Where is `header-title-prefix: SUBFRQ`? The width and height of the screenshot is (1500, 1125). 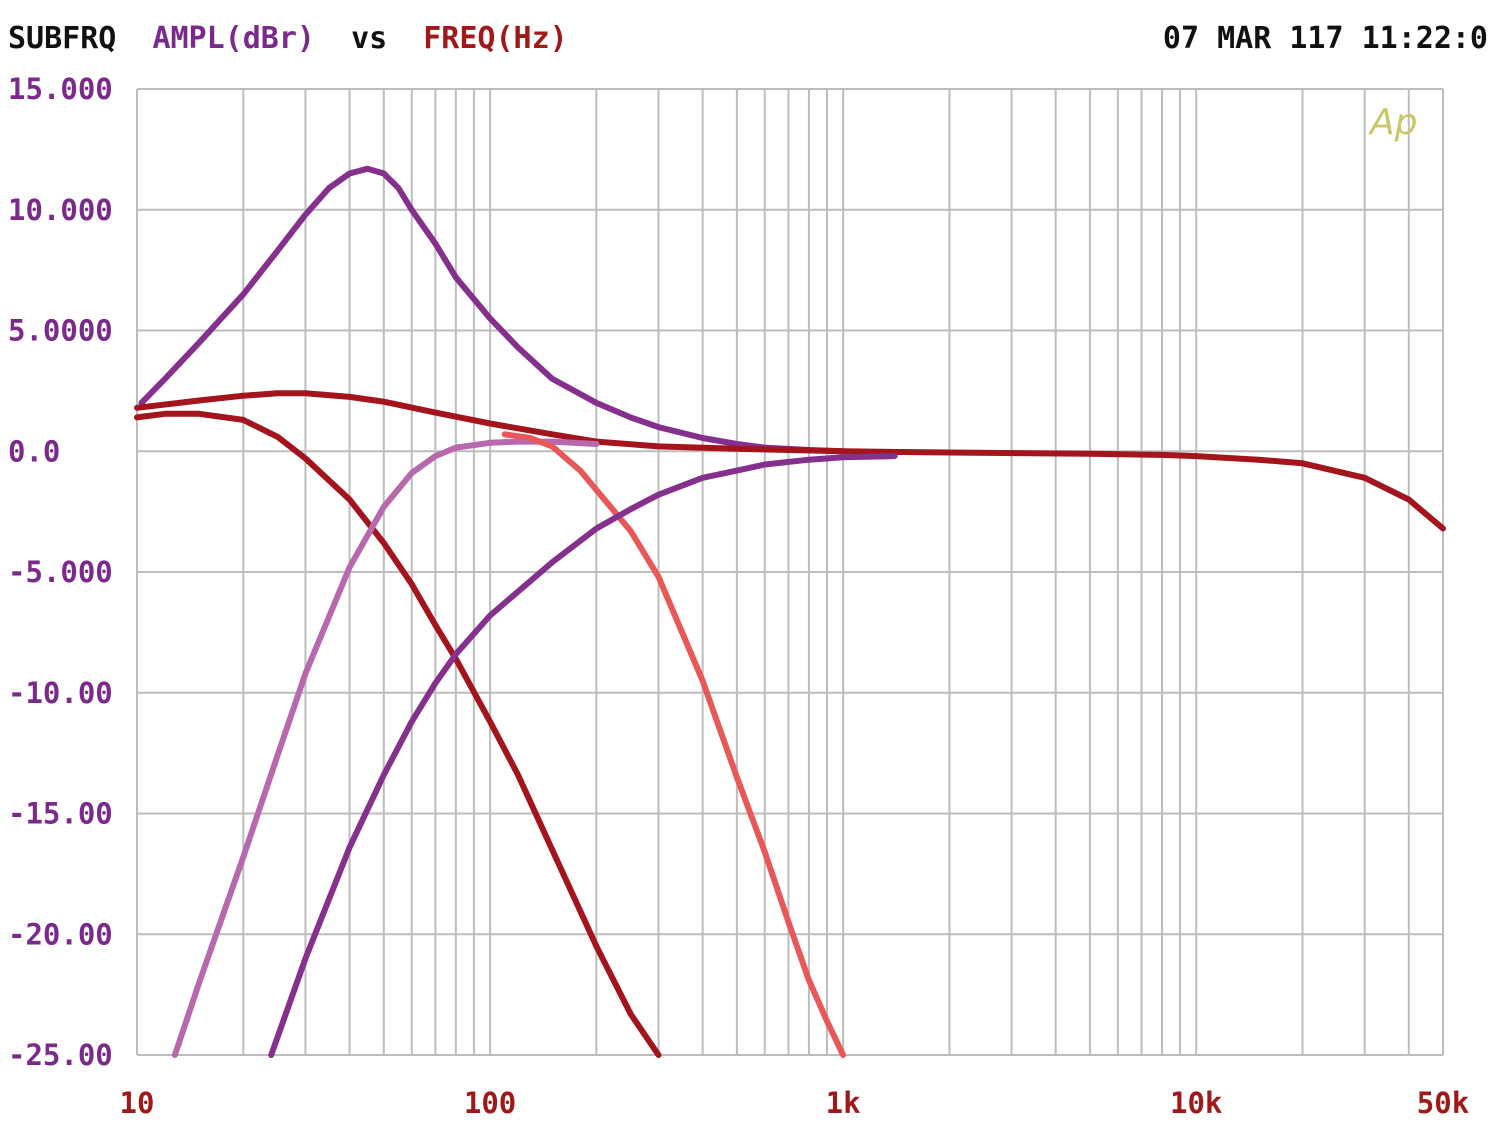 header-title-prefix: SUBFRQ is located at coordinates (62, 38).